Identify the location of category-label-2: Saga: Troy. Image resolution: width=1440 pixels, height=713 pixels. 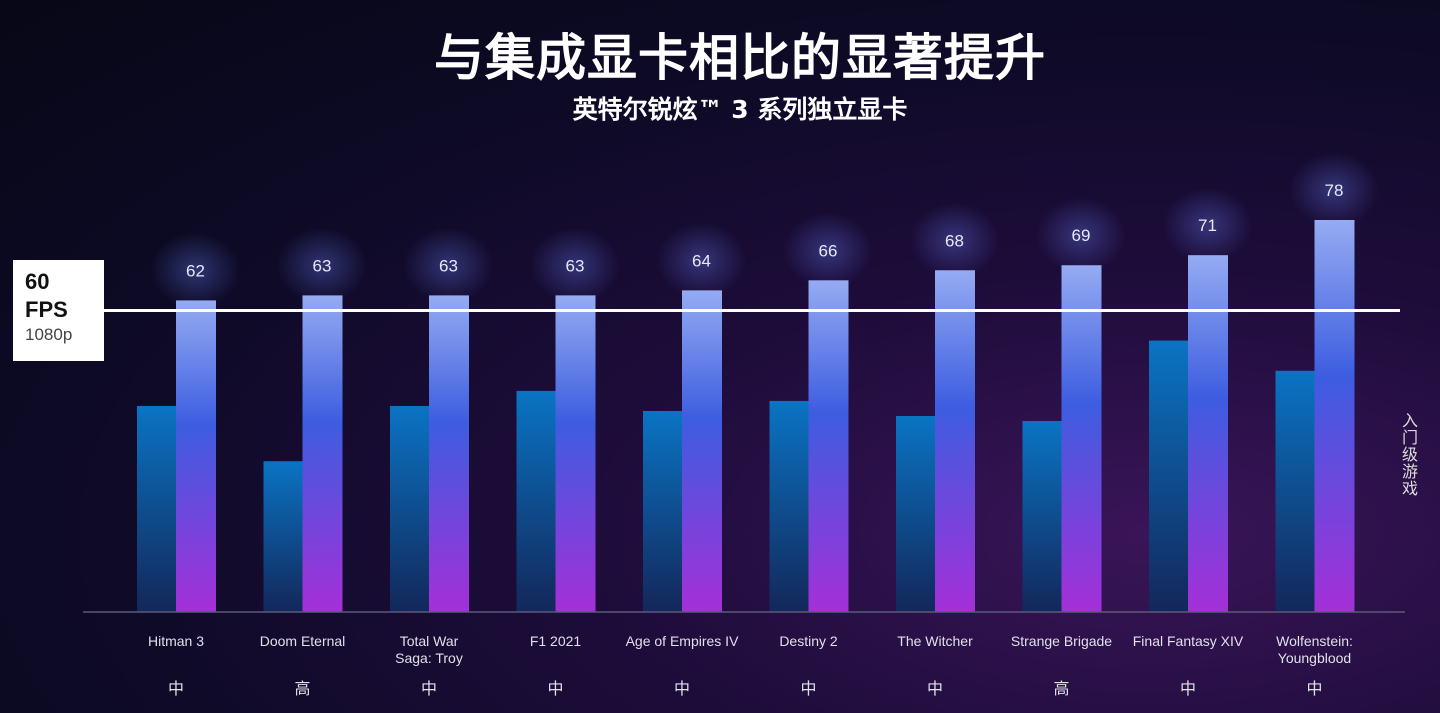
(429, 658).